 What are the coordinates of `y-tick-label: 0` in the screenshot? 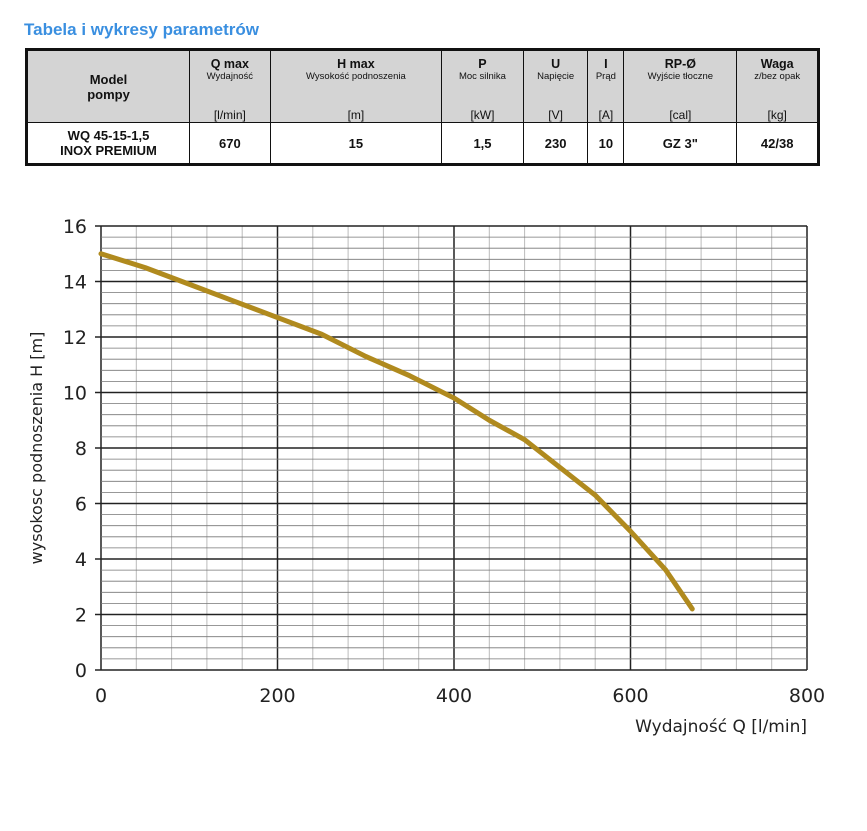 It's located at (81, 671).